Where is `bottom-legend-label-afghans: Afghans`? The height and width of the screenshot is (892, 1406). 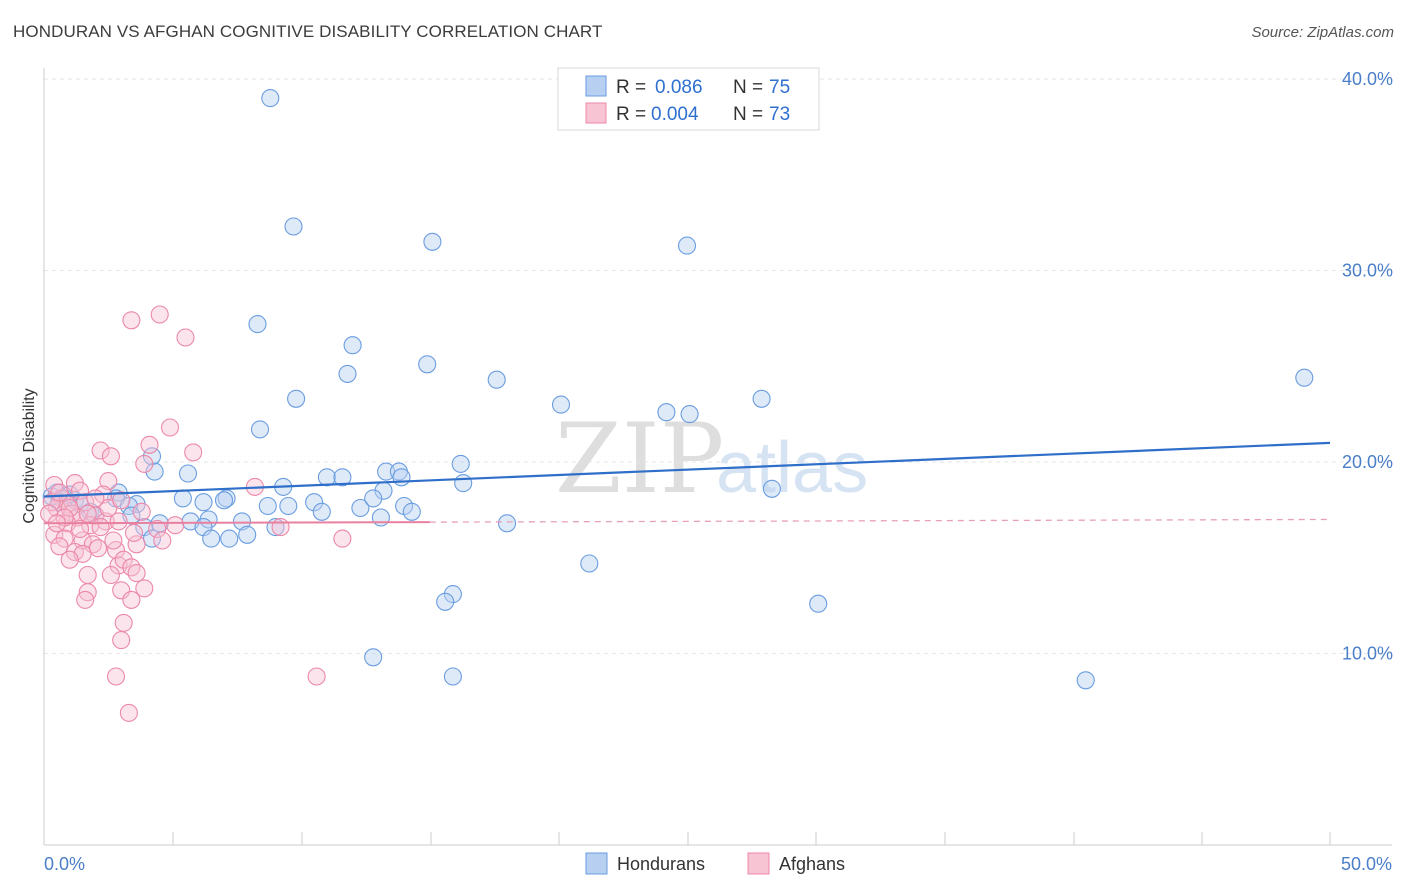
bottom-legend-label-afghans: Afghans is located at coordinates (812, 864).